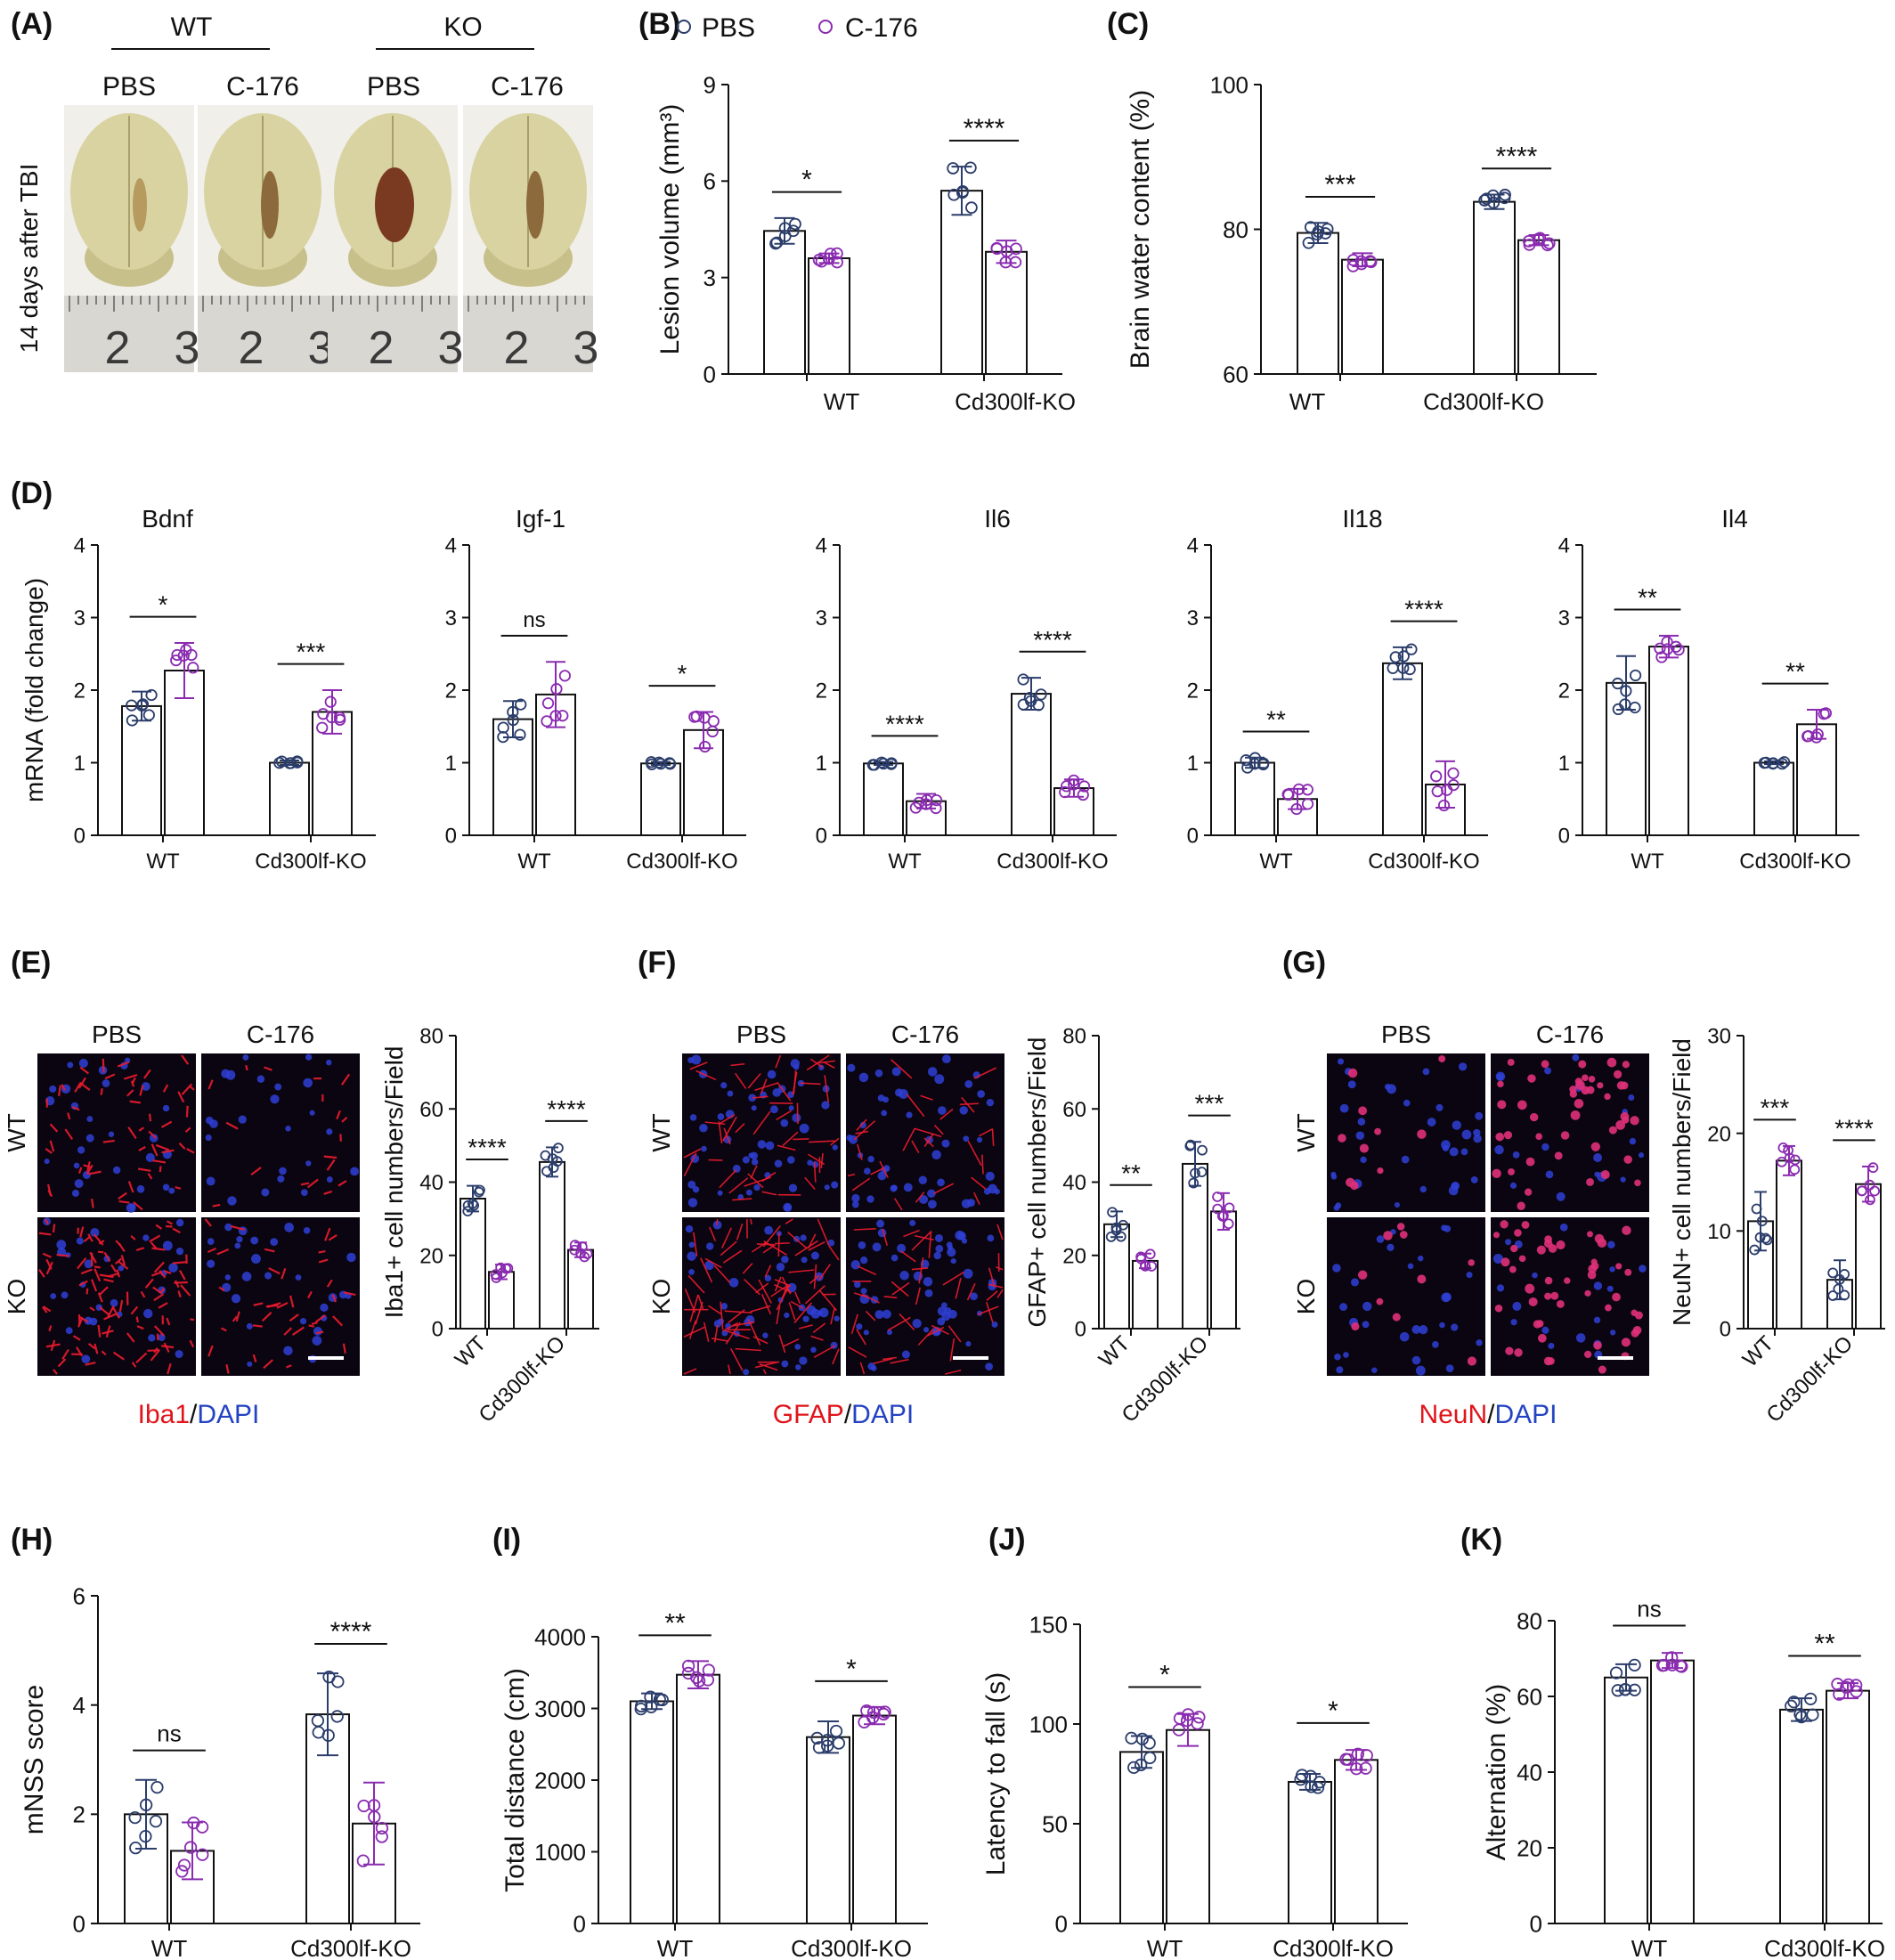  What do you see at coordinates (1193, 837) in the screenshot?
I see `y-tick-label: 0` at bounding box center [1193, 837].